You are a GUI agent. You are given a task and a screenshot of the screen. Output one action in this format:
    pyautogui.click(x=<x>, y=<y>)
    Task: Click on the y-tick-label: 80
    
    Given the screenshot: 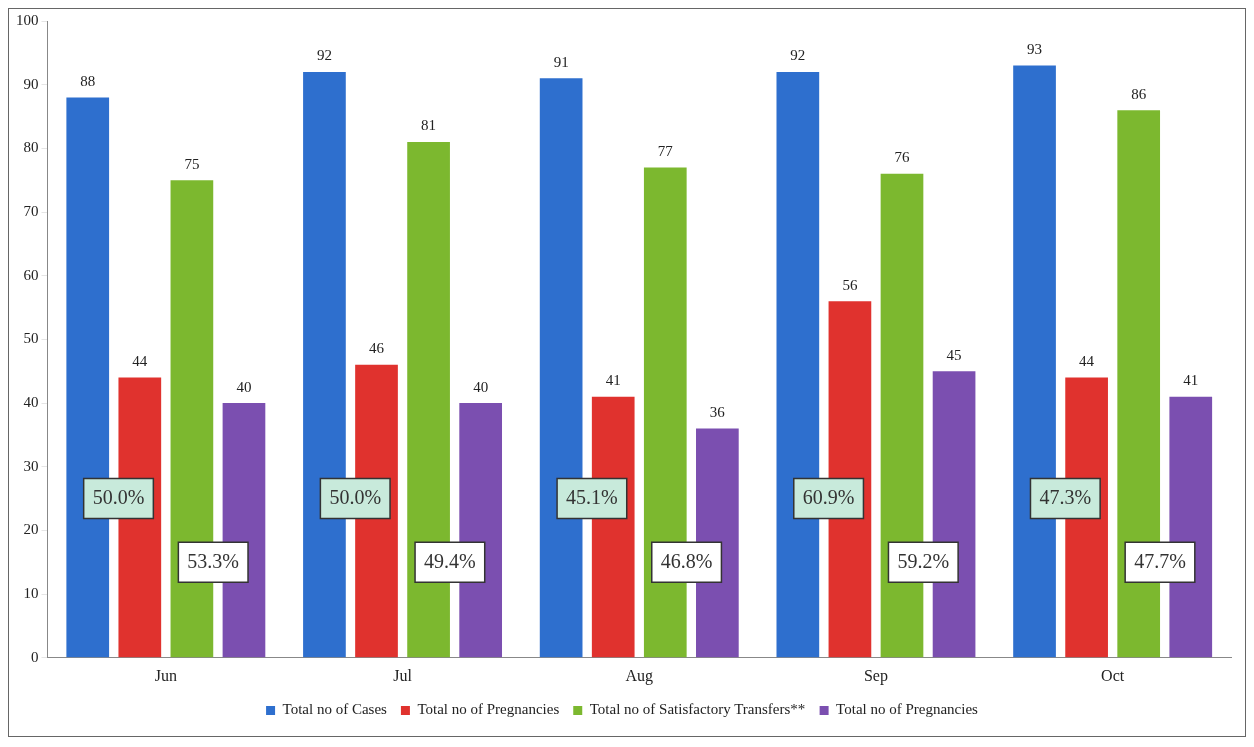 What is the action you would take?
    pyautogui.click(x=31, y=147)
    